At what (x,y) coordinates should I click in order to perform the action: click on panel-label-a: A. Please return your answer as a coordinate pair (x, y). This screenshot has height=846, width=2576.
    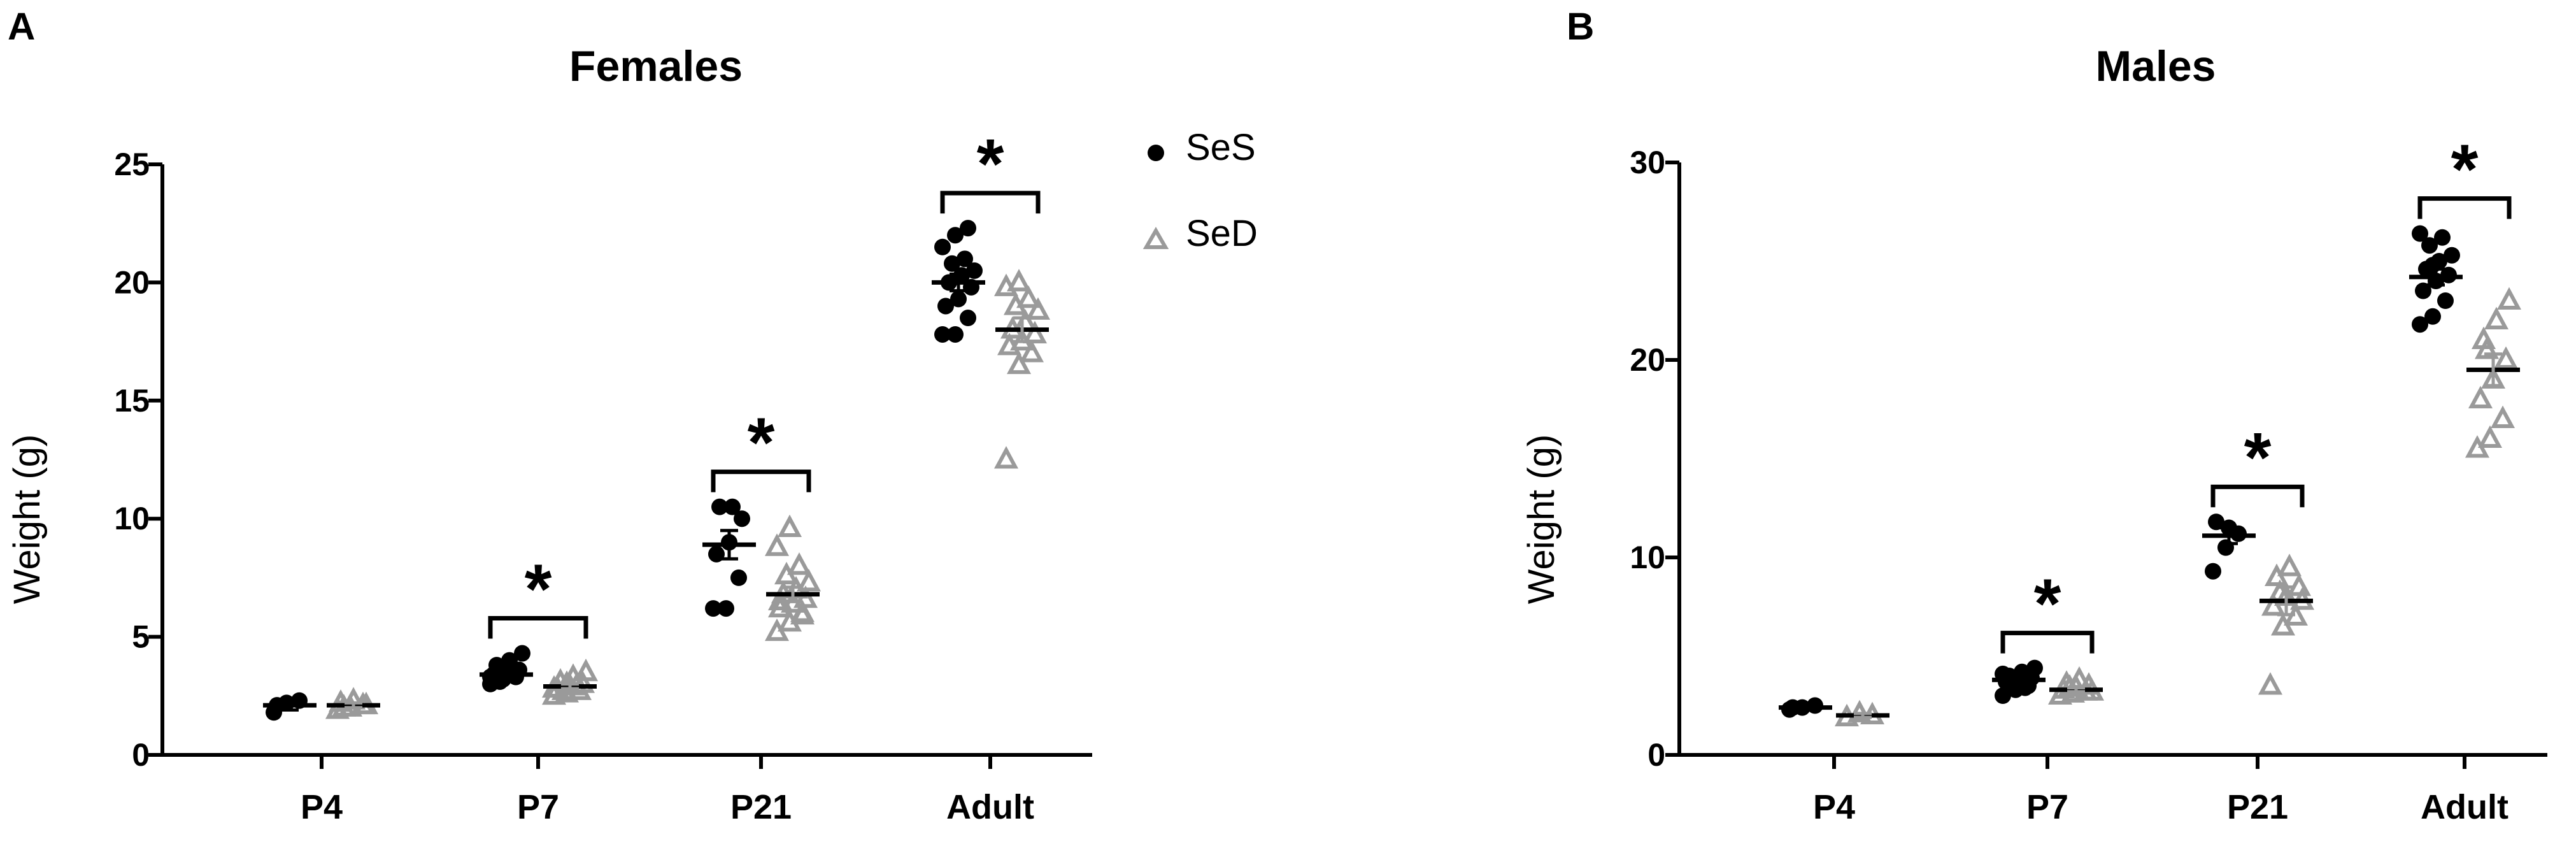
    Looking at the image, I should click on (21, 27).